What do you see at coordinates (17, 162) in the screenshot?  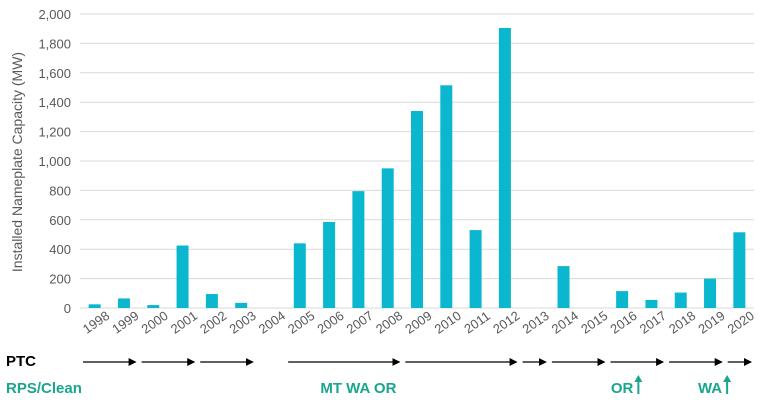 I see `y-axis-label: Installed Nameplate Capacity (MW)` at bounding box center [17, 162].